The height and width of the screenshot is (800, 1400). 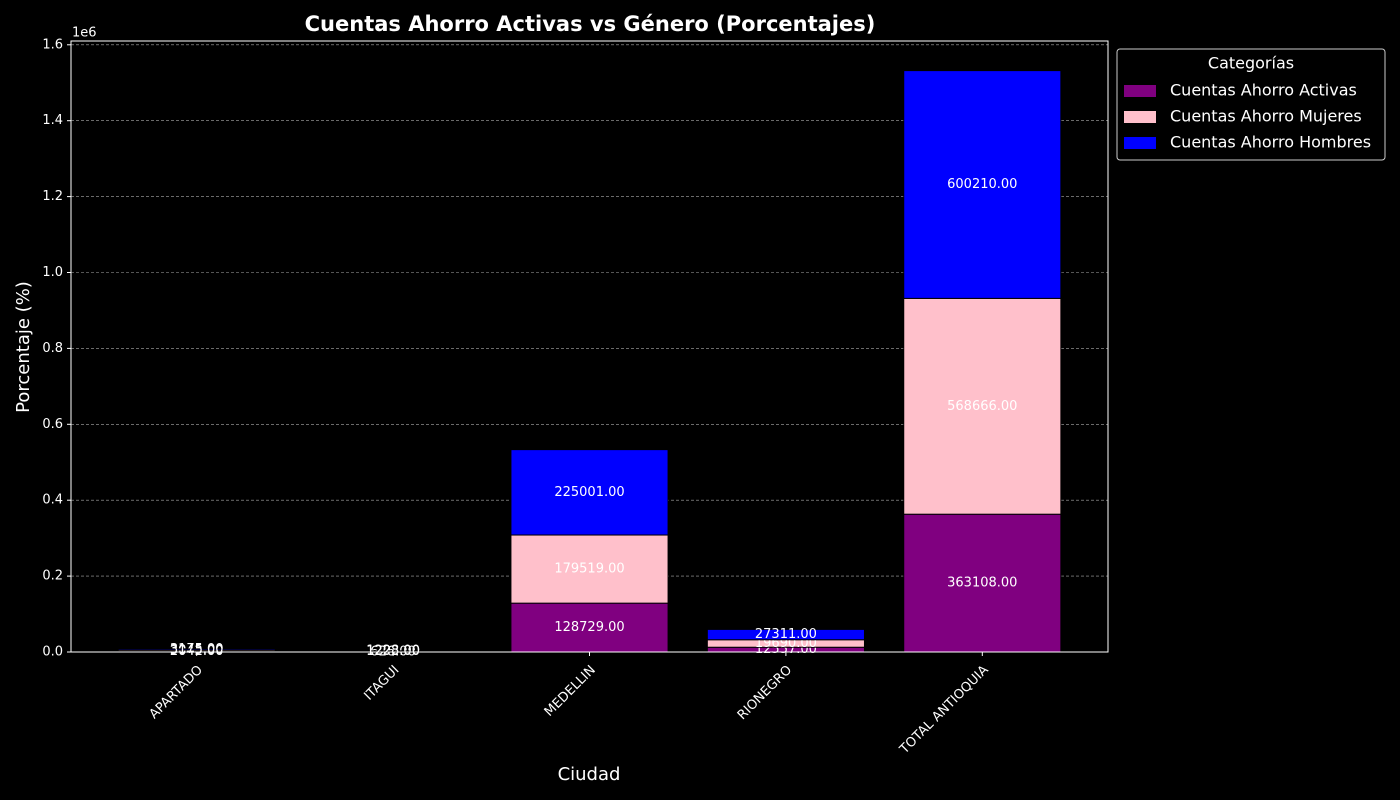 What do you see at coordinates (52, 348) in the screenshot?
I see `y-tick-label: 0.8` at bounding box center [52, 348].